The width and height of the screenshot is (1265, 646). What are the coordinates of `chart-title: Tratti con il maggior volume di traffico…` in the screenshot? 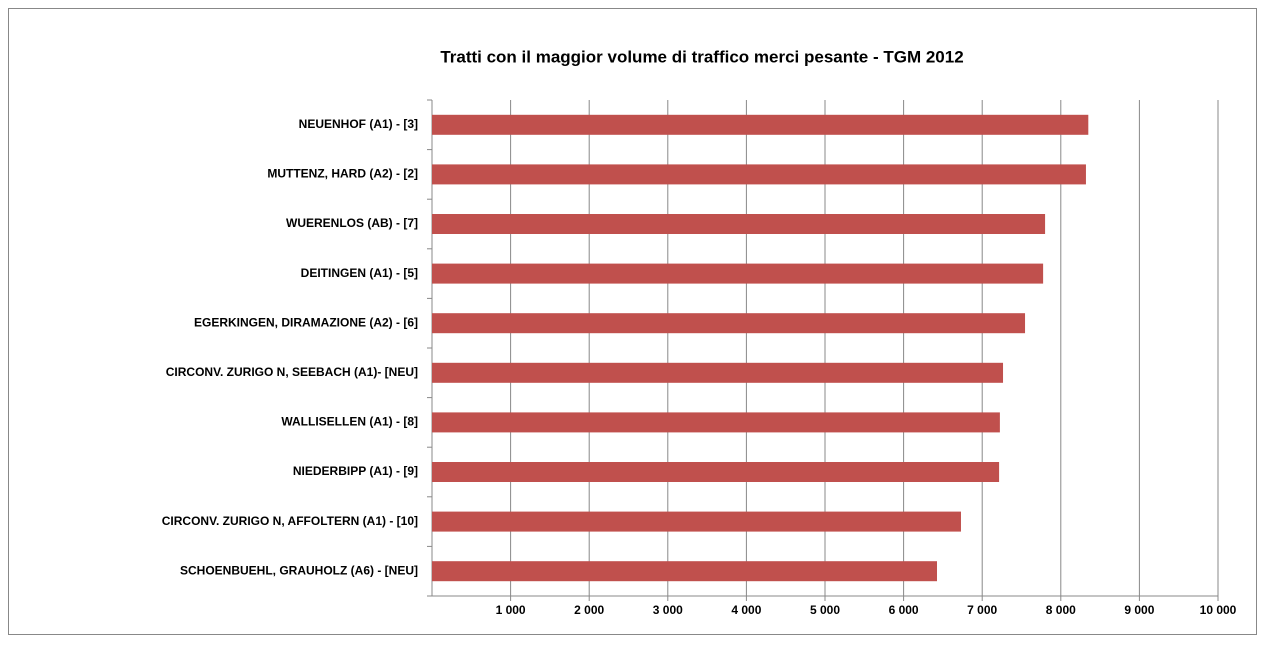 It's located at (701, 56).